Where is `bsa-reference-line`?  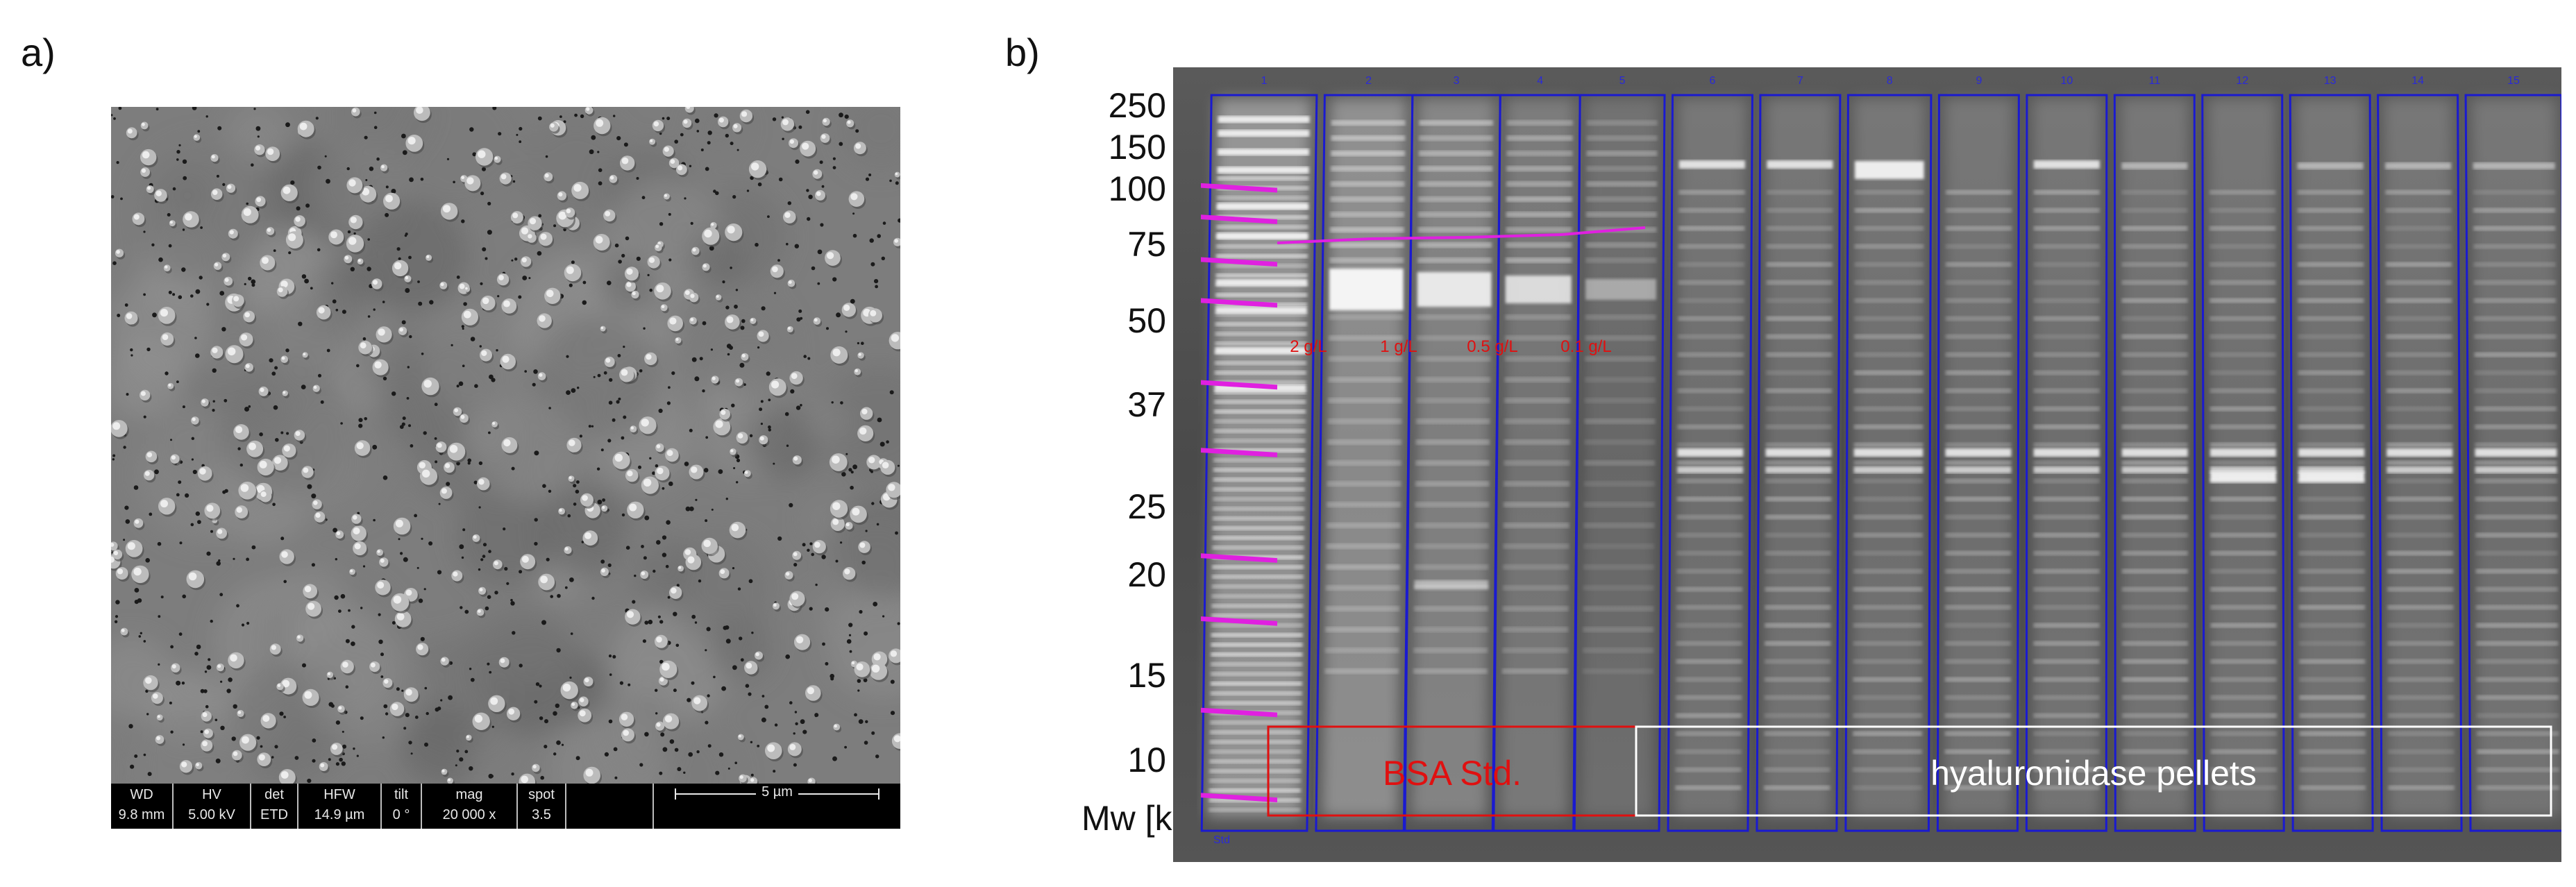 bsa-reference-line is located at coordinates (1324, 240).